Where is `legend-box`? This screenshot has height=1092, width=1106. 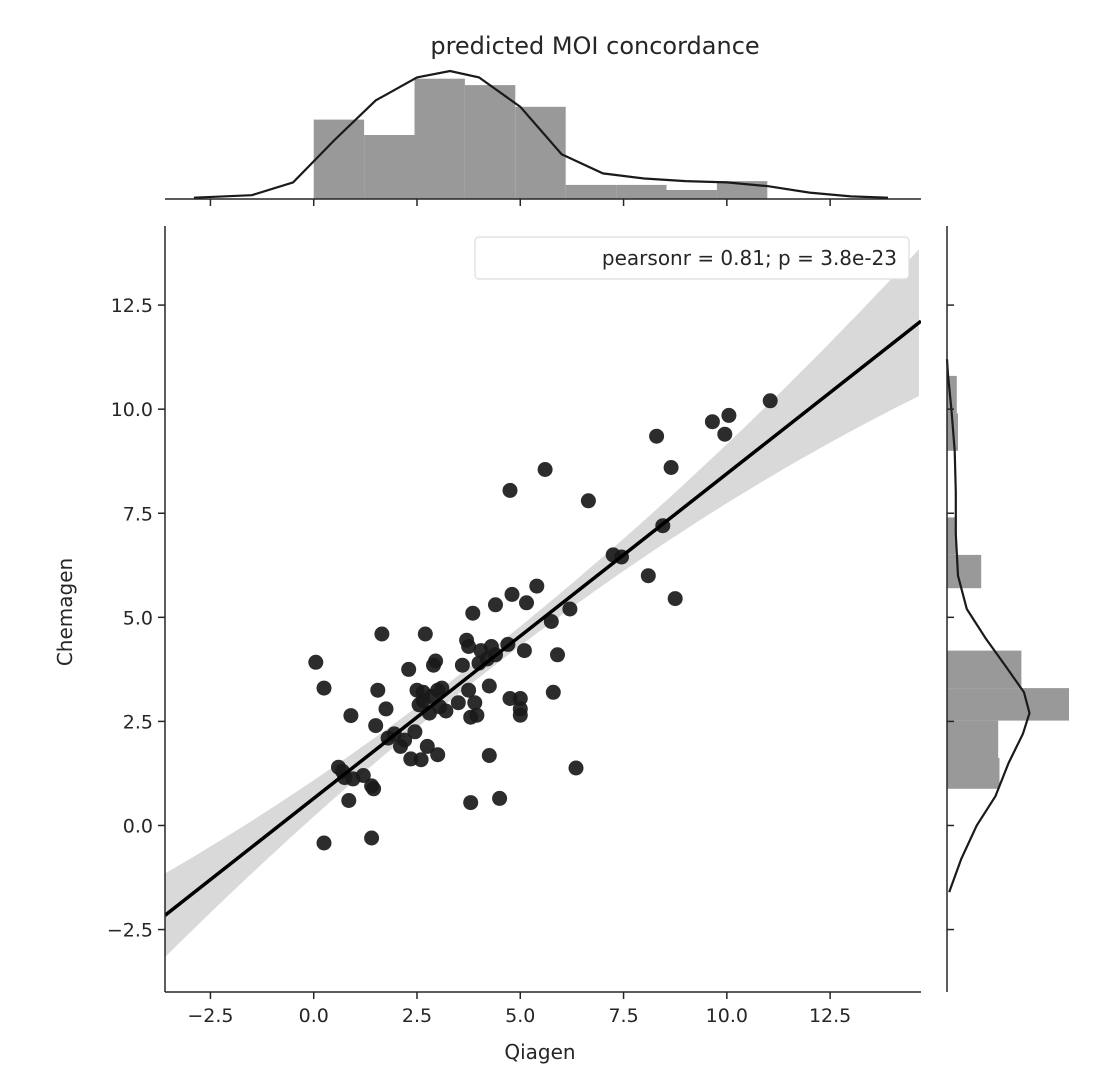 legend-box is located at coordinates (692, 258).